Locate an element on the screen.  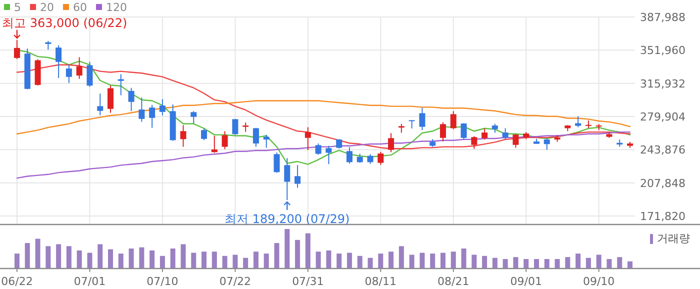
legend-label: 5 is located at coordinates (17, 7).